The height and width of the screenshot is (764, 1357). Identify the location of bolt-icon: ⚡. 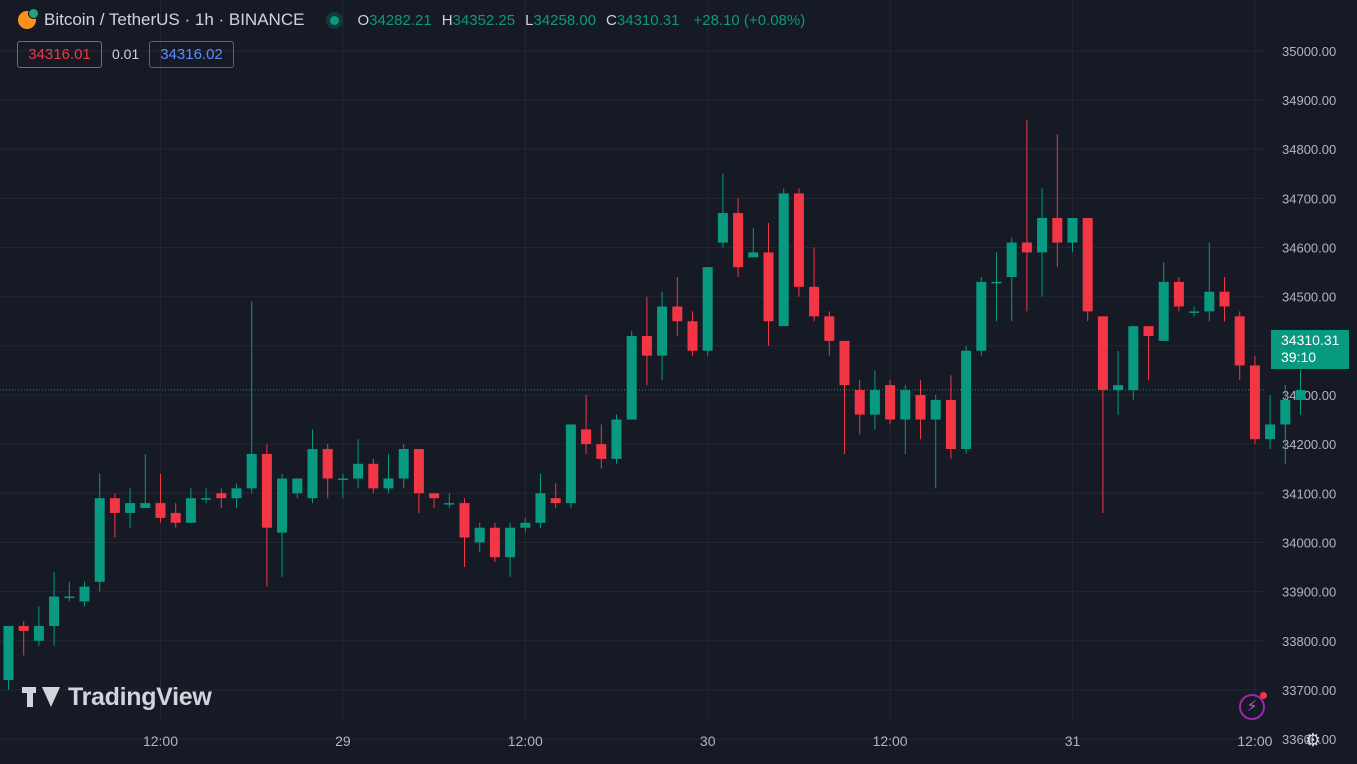
(1253, 706).